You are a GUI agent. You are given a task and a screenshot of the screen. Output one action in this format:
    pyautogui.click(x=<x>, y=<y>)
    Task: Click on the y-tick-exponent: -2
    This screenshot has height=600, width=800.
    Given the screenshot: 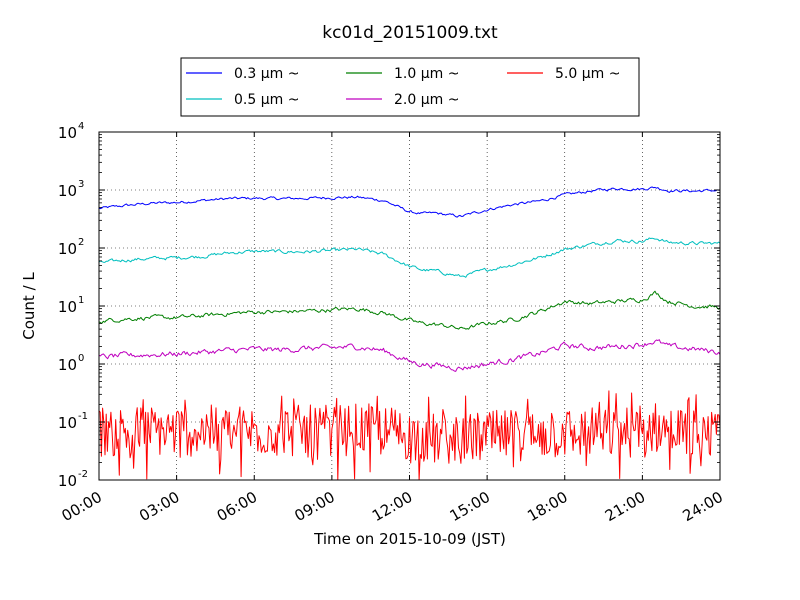 What is the action you would take?
    pyautogui.click(x=83, y=474)
    